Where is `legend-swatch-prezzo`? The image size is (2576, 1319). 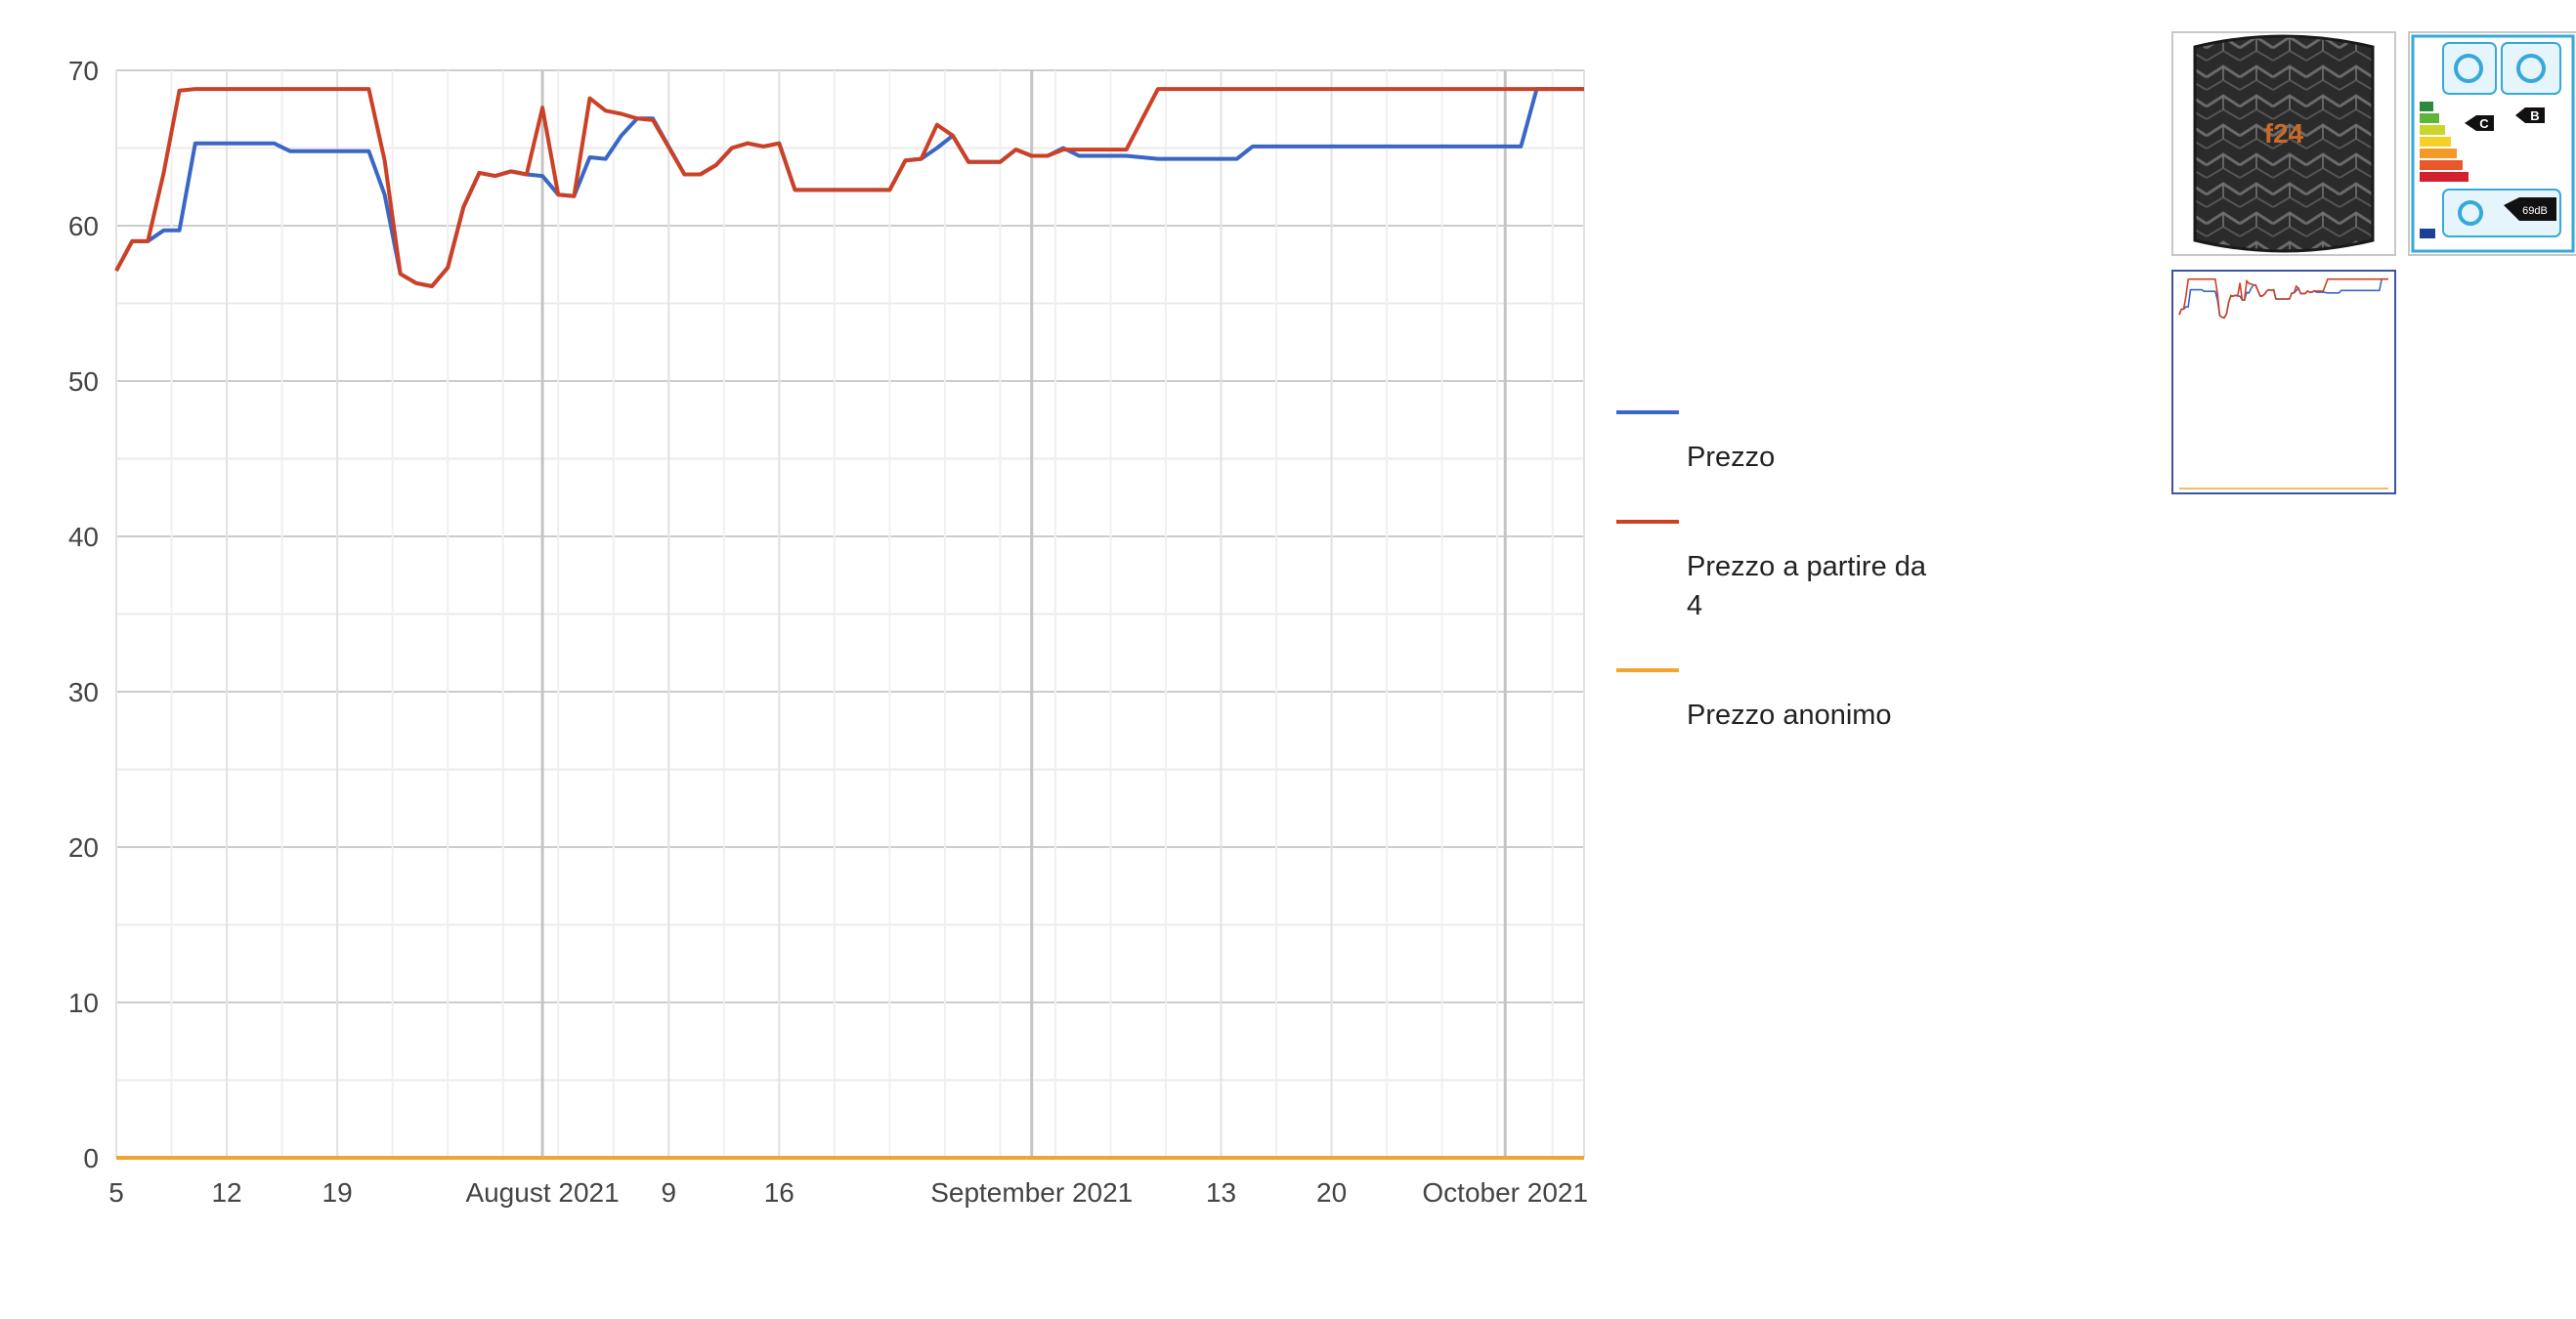
legend-swatch-prezzo is located at coordinates (1648, 412).